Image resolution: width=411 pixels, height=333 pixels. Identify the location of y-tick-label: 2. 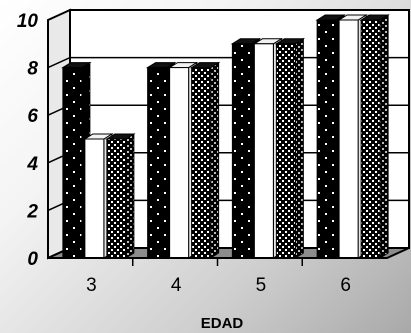
(32, 211).